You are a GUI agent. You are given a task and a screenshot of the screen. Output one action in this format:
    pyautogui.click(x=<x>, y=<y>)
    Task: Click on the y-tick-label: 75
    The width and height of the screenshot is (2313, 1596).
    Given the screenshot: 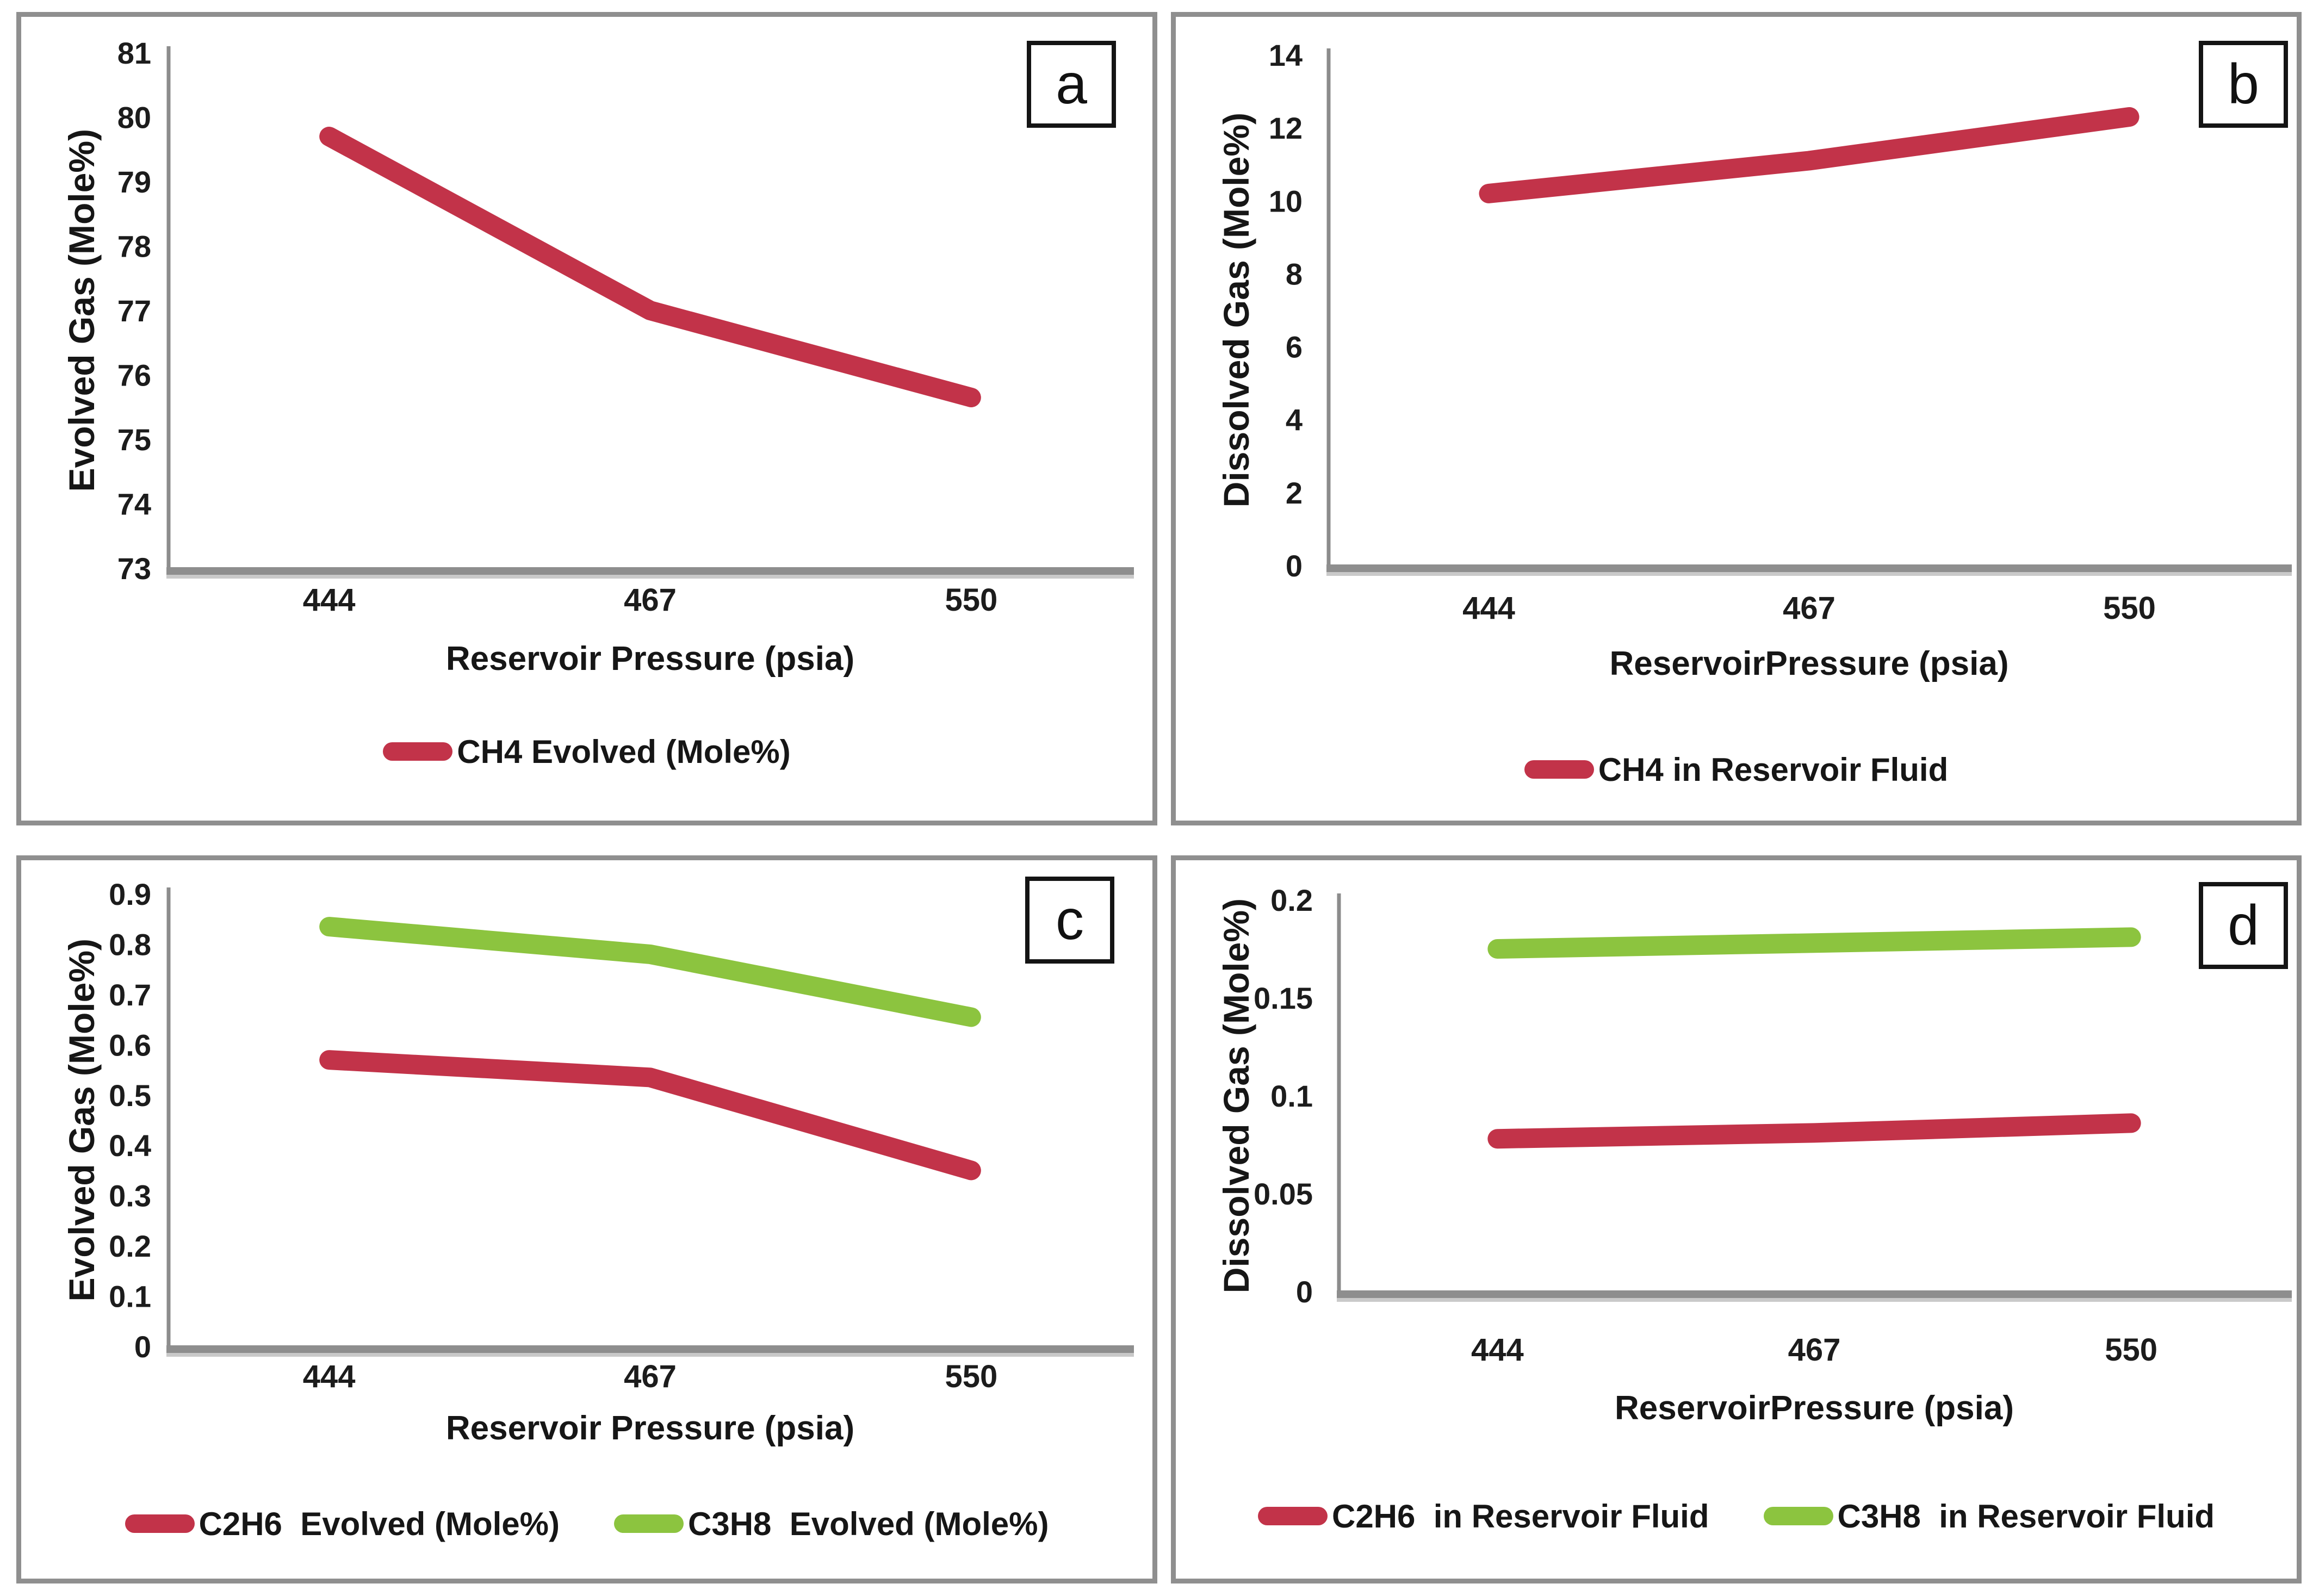 What is the action you would take?
    pyautogui.click(x=134, y=440)
    